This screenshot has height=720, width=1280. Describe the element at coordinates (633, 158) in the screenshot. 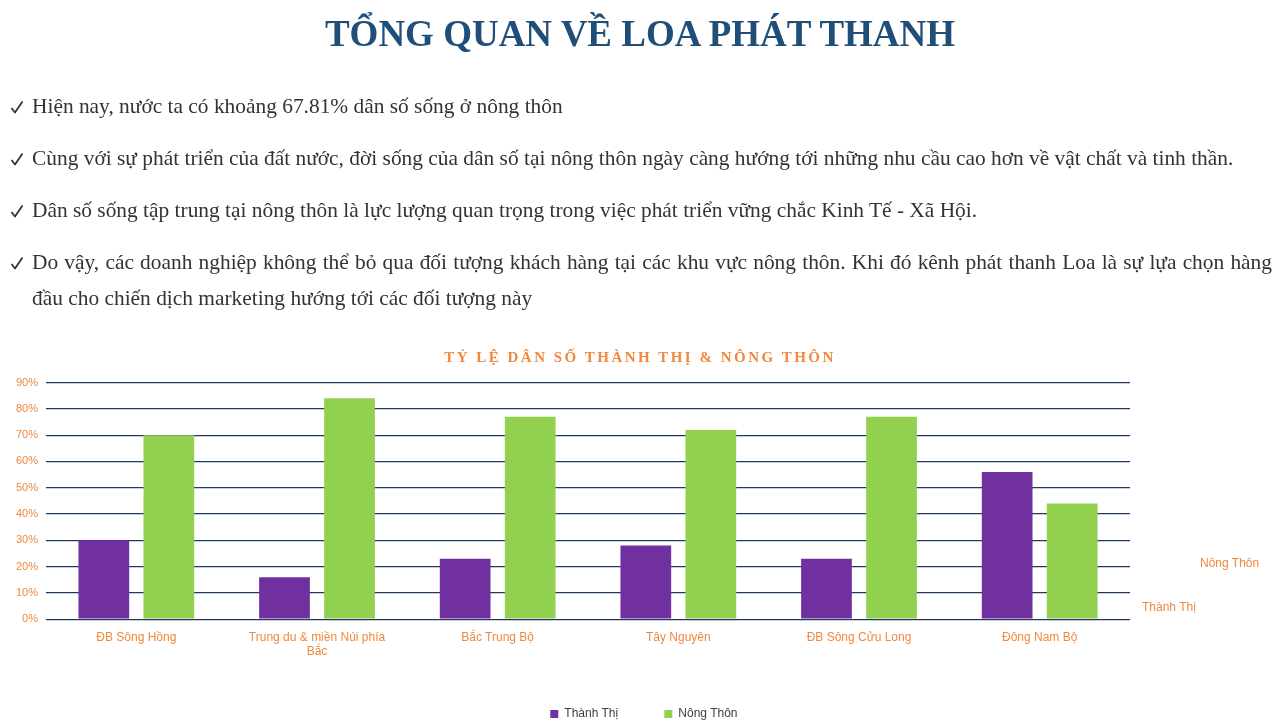

I see `text: Cùng với sự phát triển của đất nước, đời sống của dân số tại nông thôn ngày càng hướng tới những nhu cầu cao hơn về vật chất và tinh thần.` at that location.